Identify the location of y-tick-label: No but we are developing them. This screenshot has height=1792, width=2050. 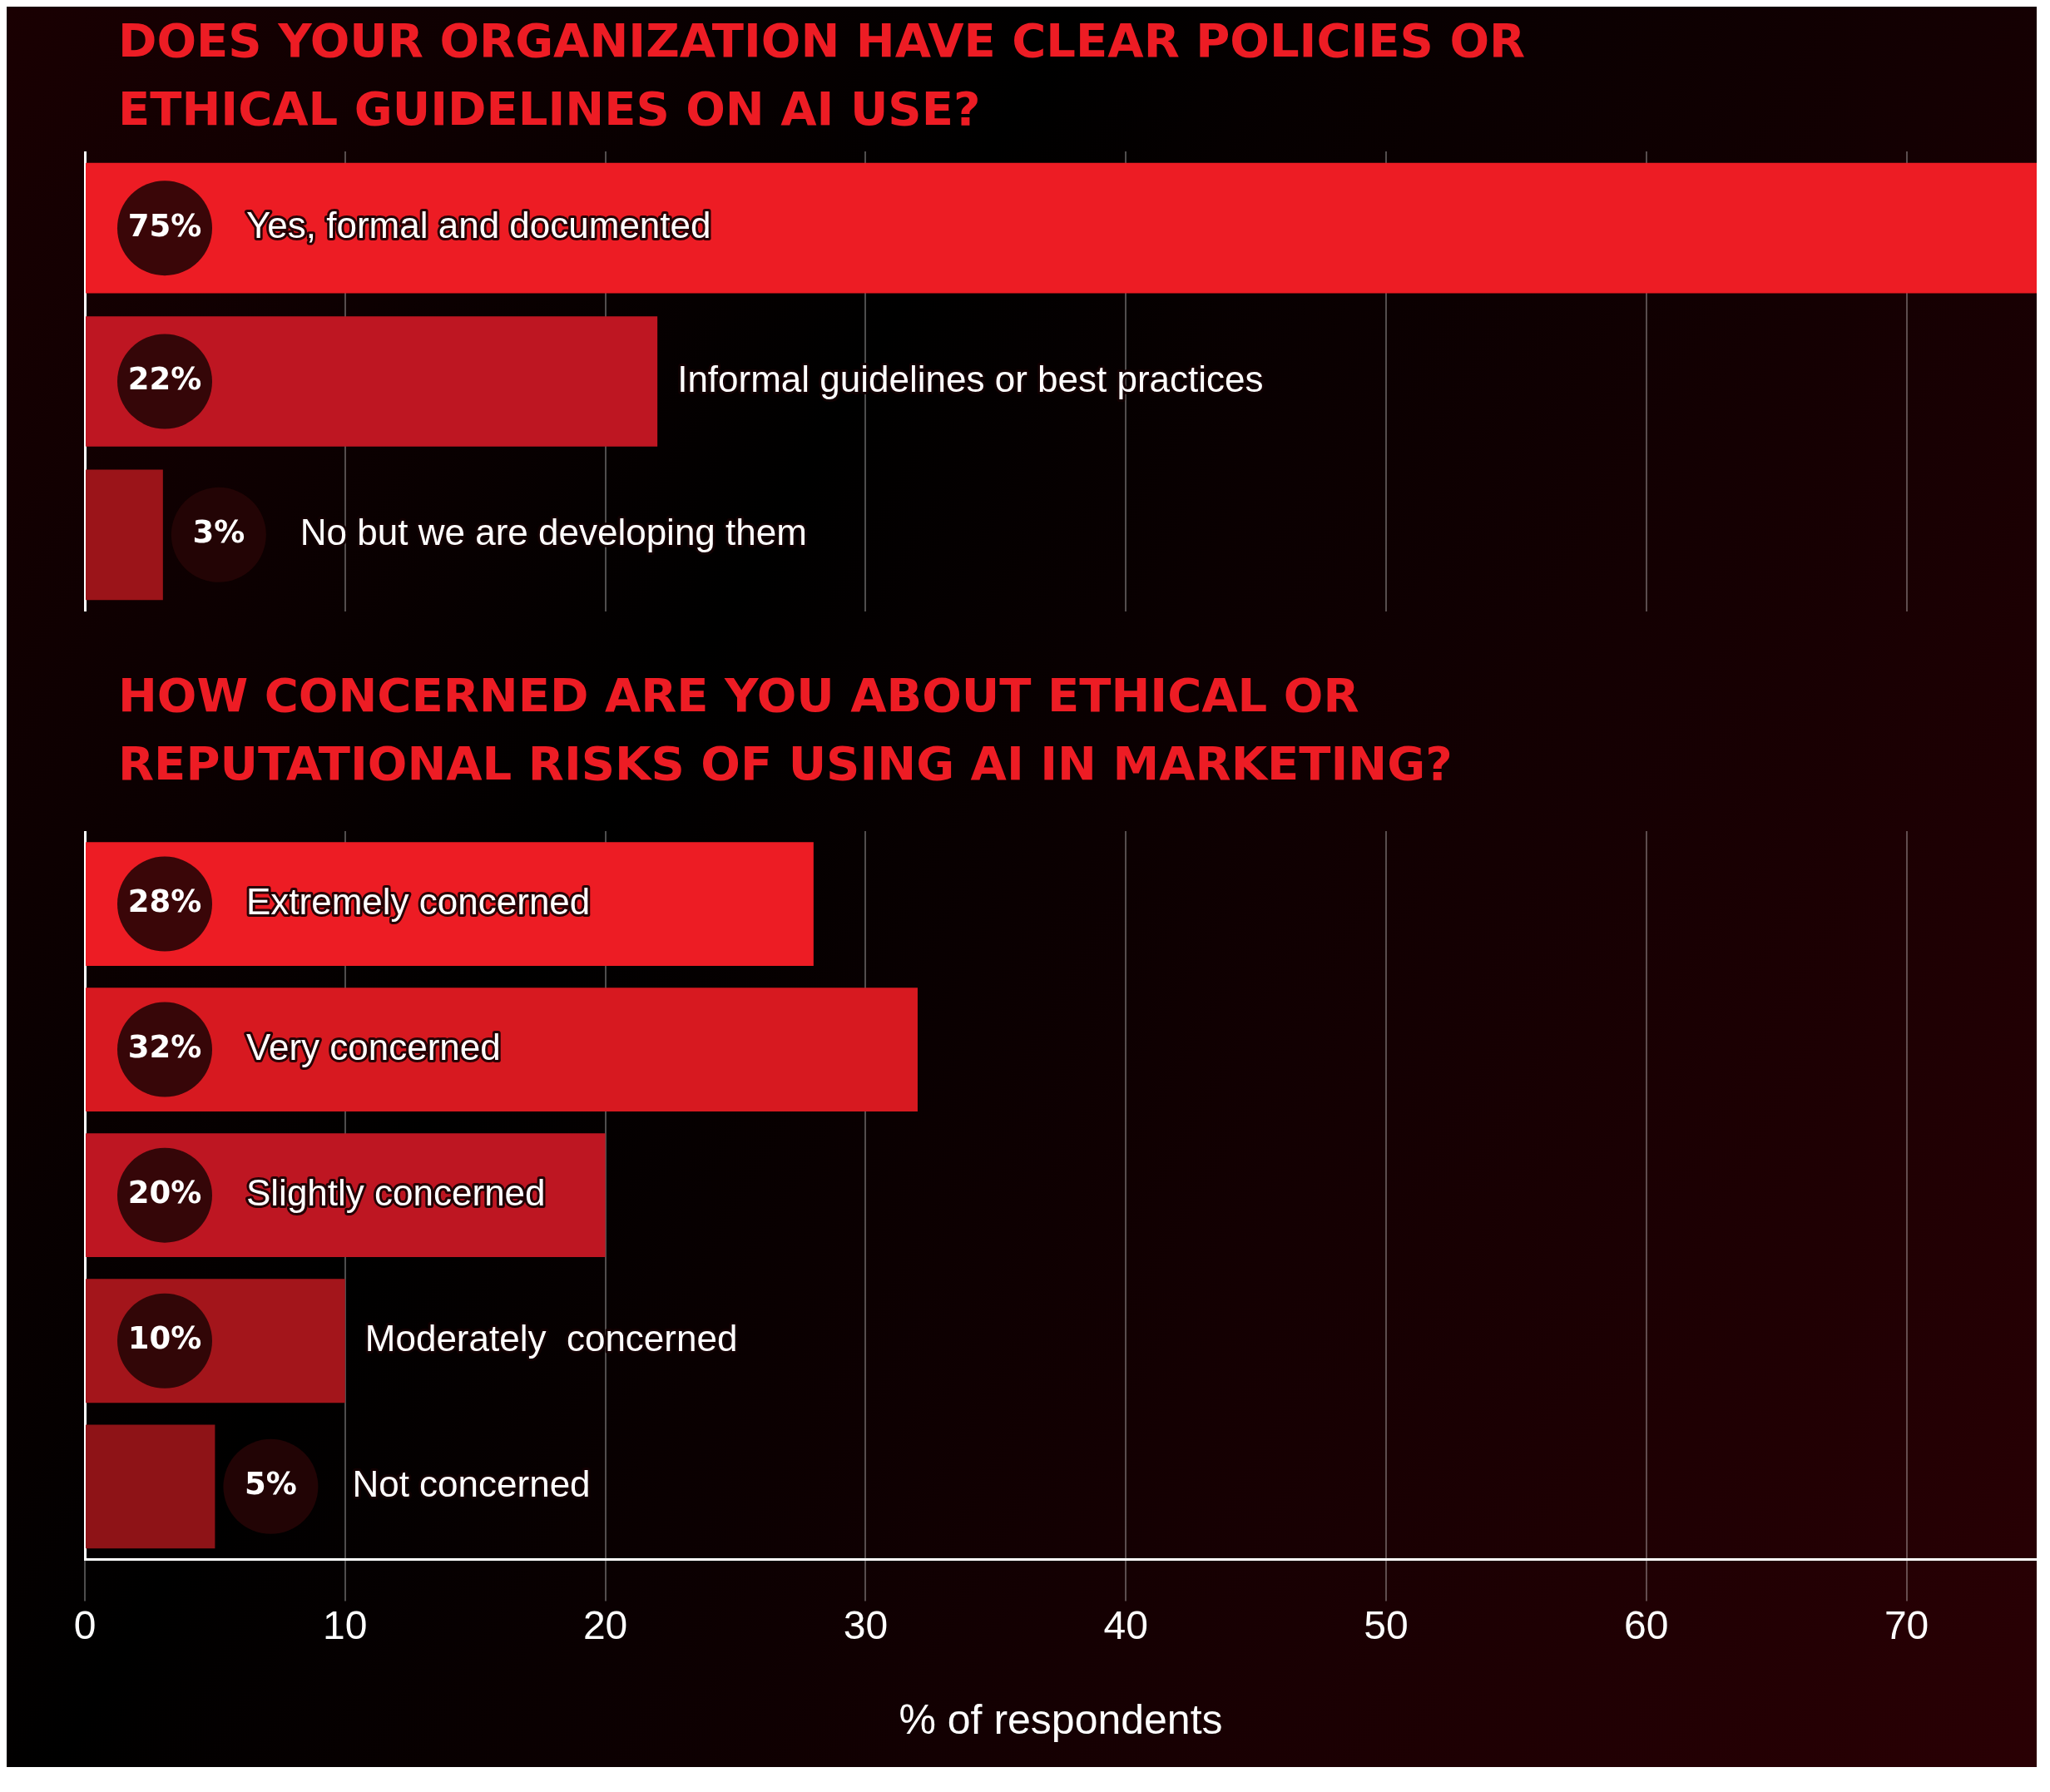
(553, 531).